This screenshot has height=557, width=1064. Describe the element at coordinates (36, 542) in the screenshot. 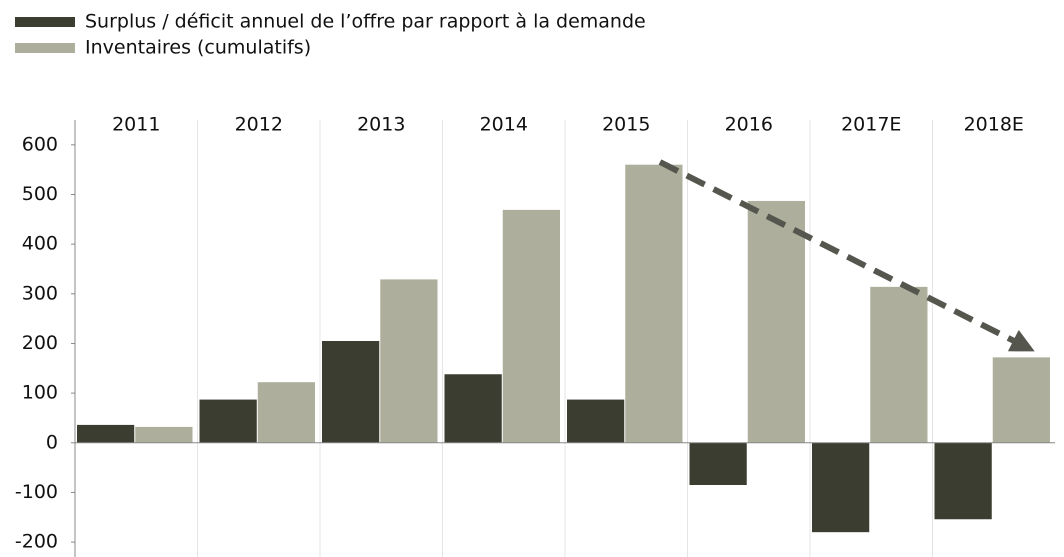

I see `y-tick-label: -200` at that location.